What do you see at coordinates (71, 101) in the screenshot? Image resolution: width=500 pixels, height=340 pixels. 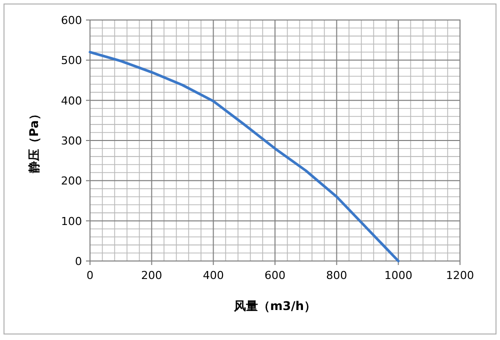 I see `y-tick-label: 400` at bounding box center [71, 101].